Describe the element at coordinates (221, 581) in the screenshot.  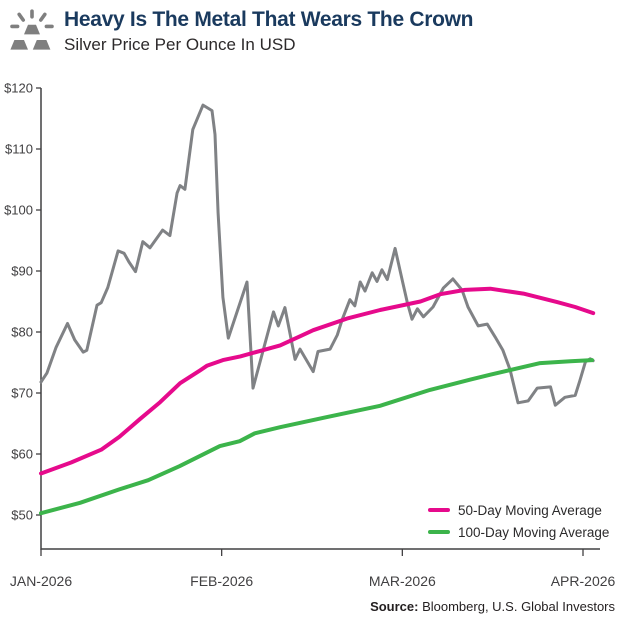
I see `x-tick-label: FEB-2026` at that location.